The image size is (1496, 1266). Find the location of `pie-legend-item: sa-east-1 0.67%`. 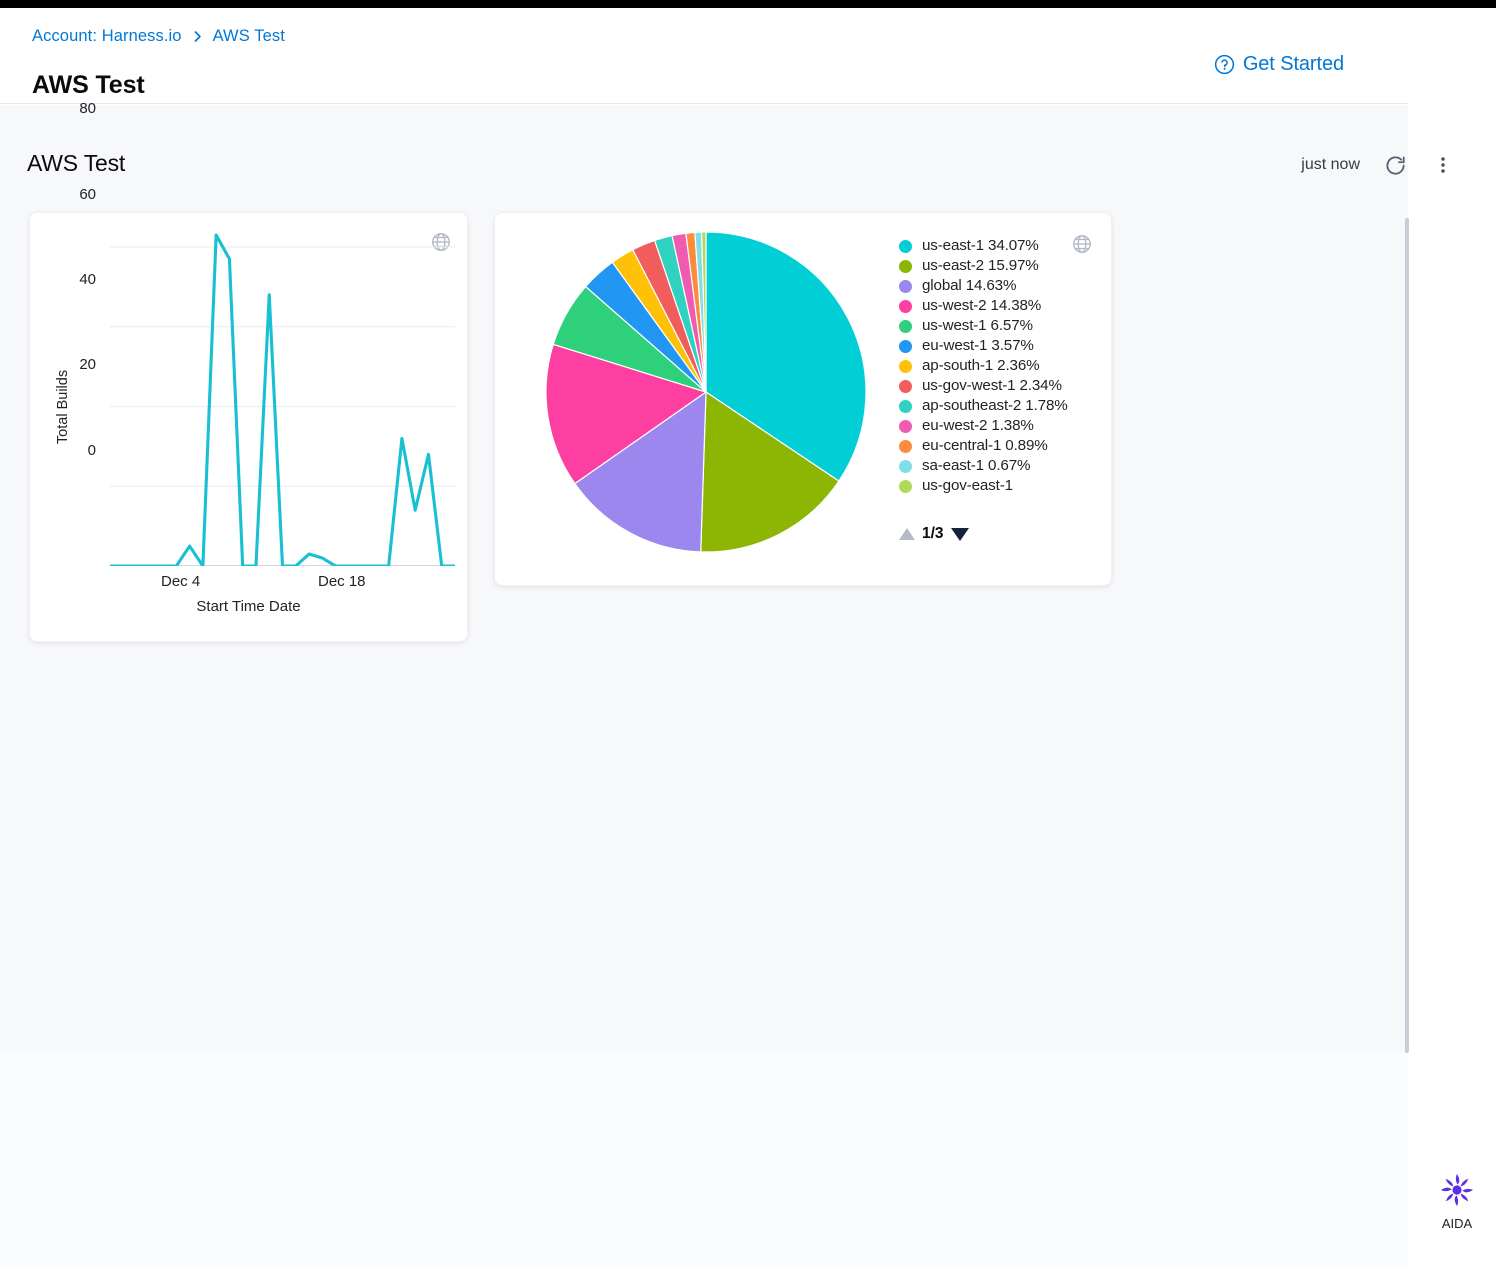

pie-legend-item: sa-east-1 0.67% is located at coordinates (989, 466).